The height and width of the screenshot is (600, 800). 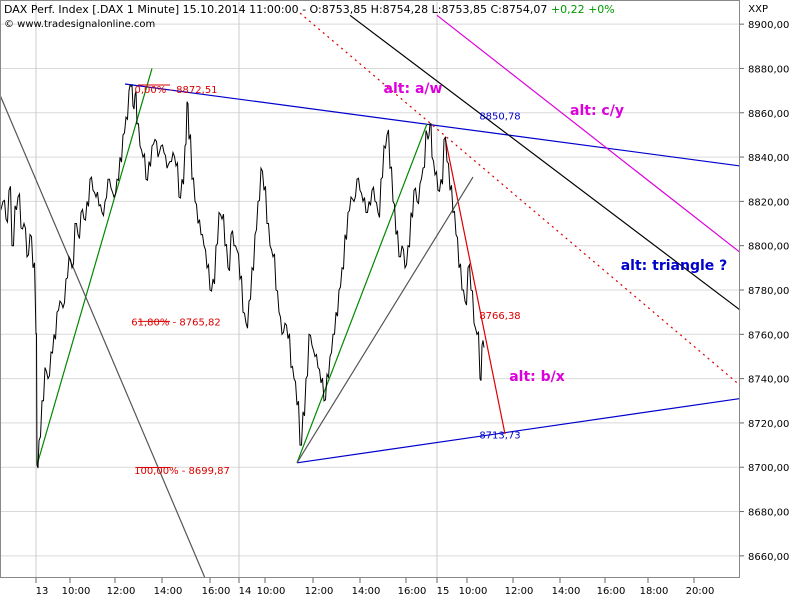 What do you see at coordinates (80, 24) in the screenshot?
I see `source-label: © www.tradesignalonline.com` at bounding box center [80, 24].